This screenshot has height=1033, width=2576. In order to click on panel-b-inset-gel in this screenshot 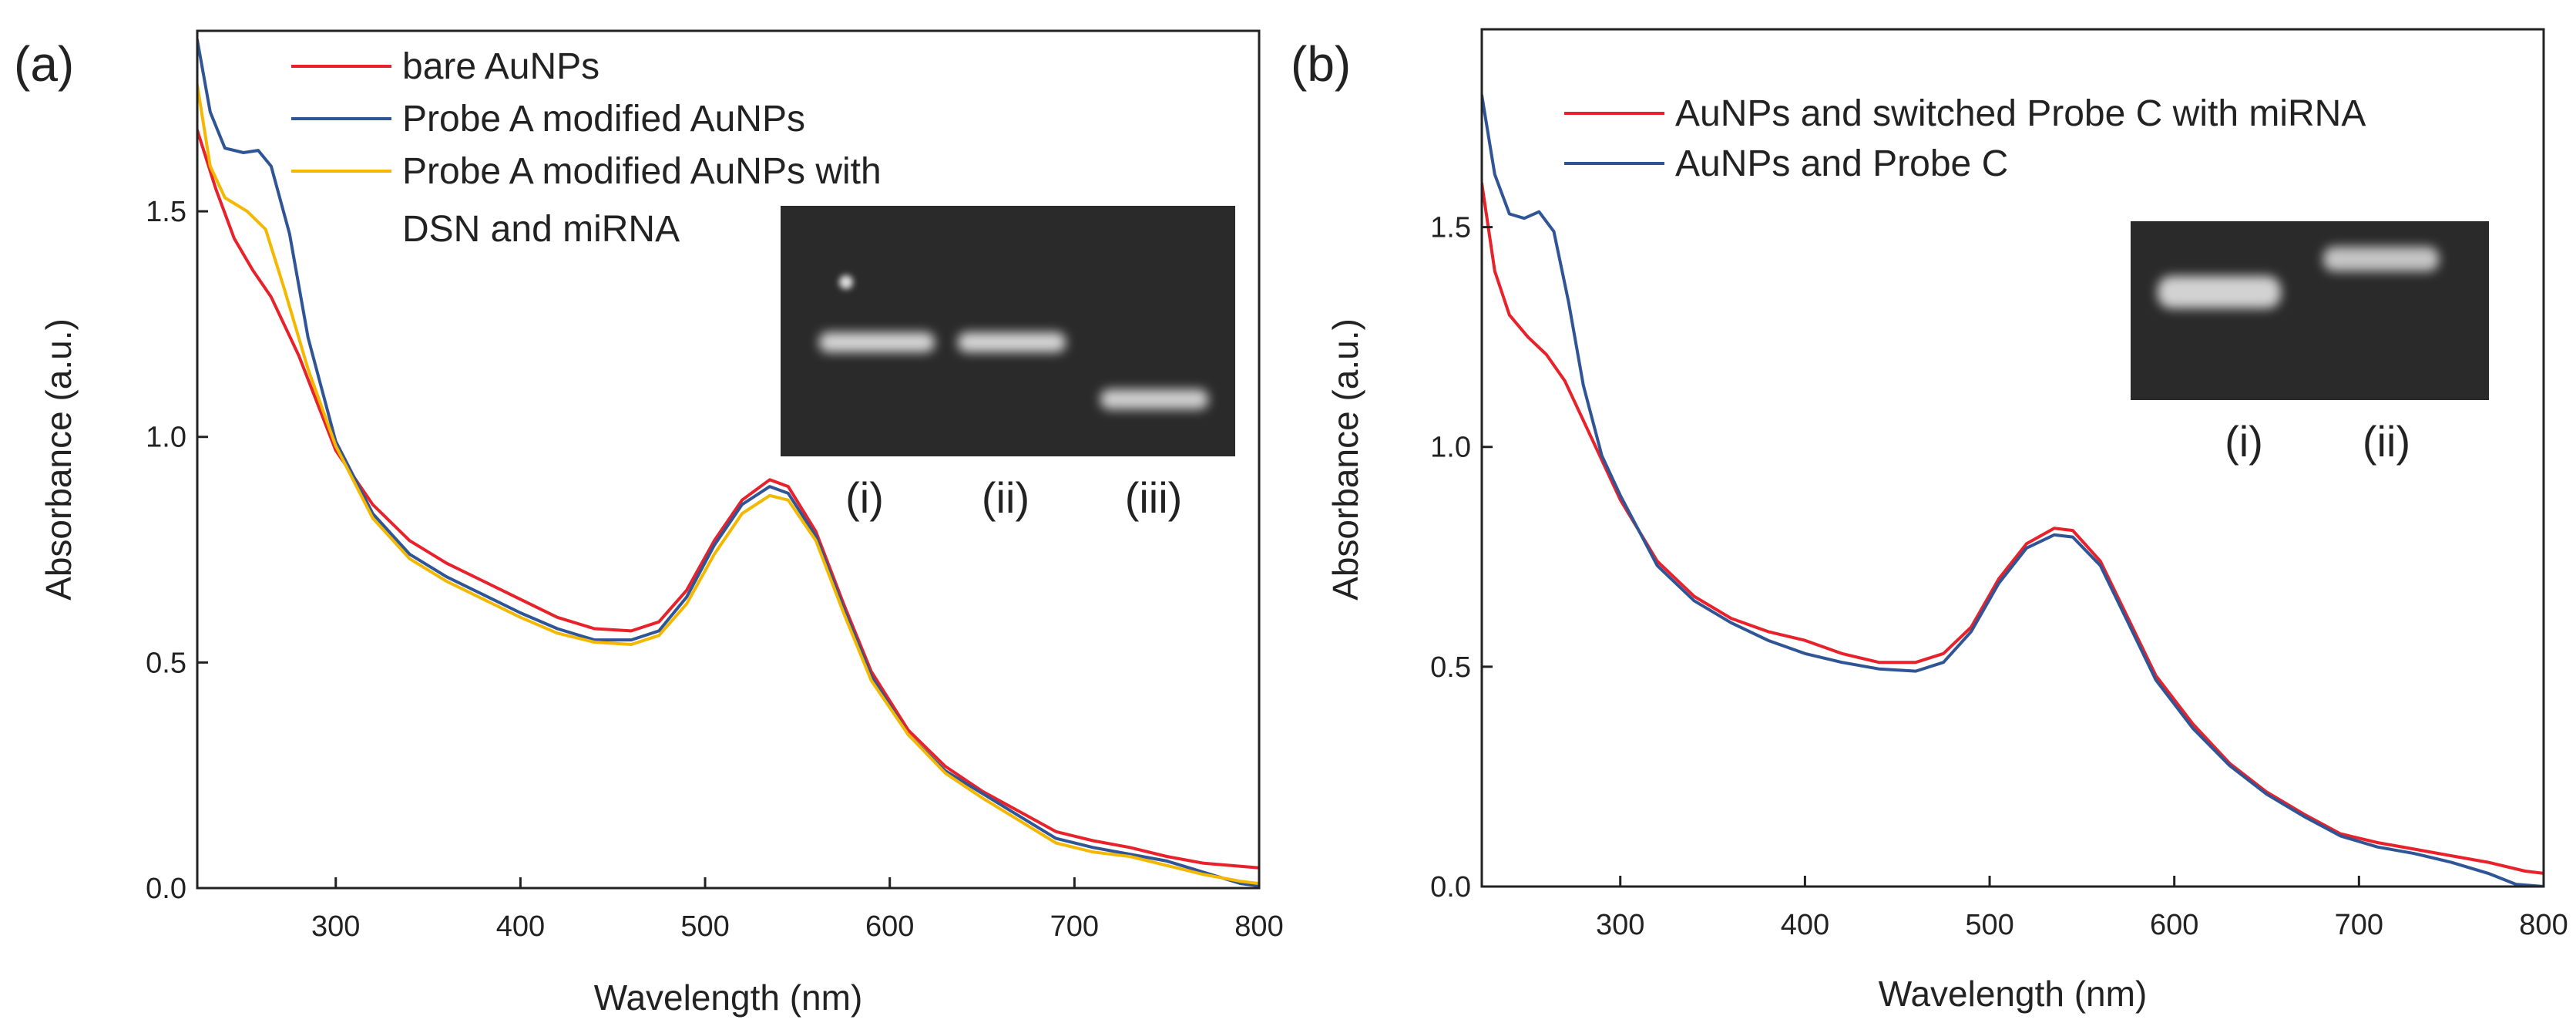, I will do `click(2310, 310)`.